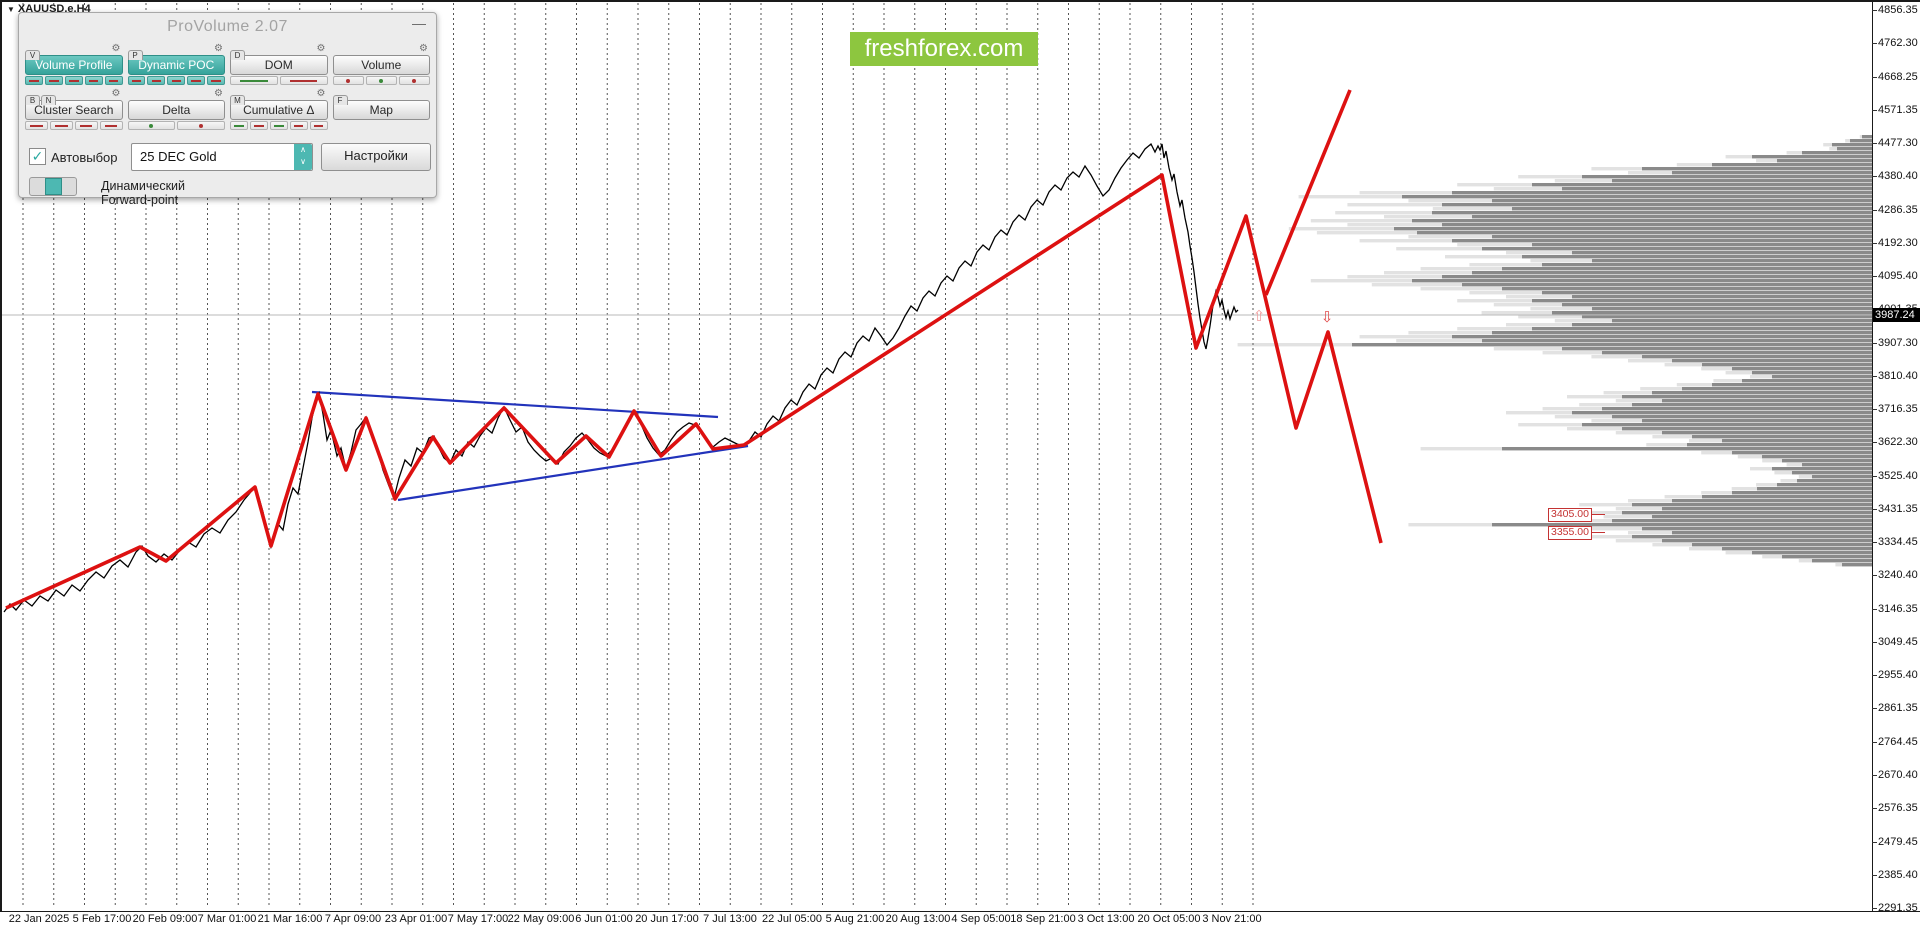  Describe the element at coordinates (1, 455) in the screenshot. I see `window-left-border` at that location.